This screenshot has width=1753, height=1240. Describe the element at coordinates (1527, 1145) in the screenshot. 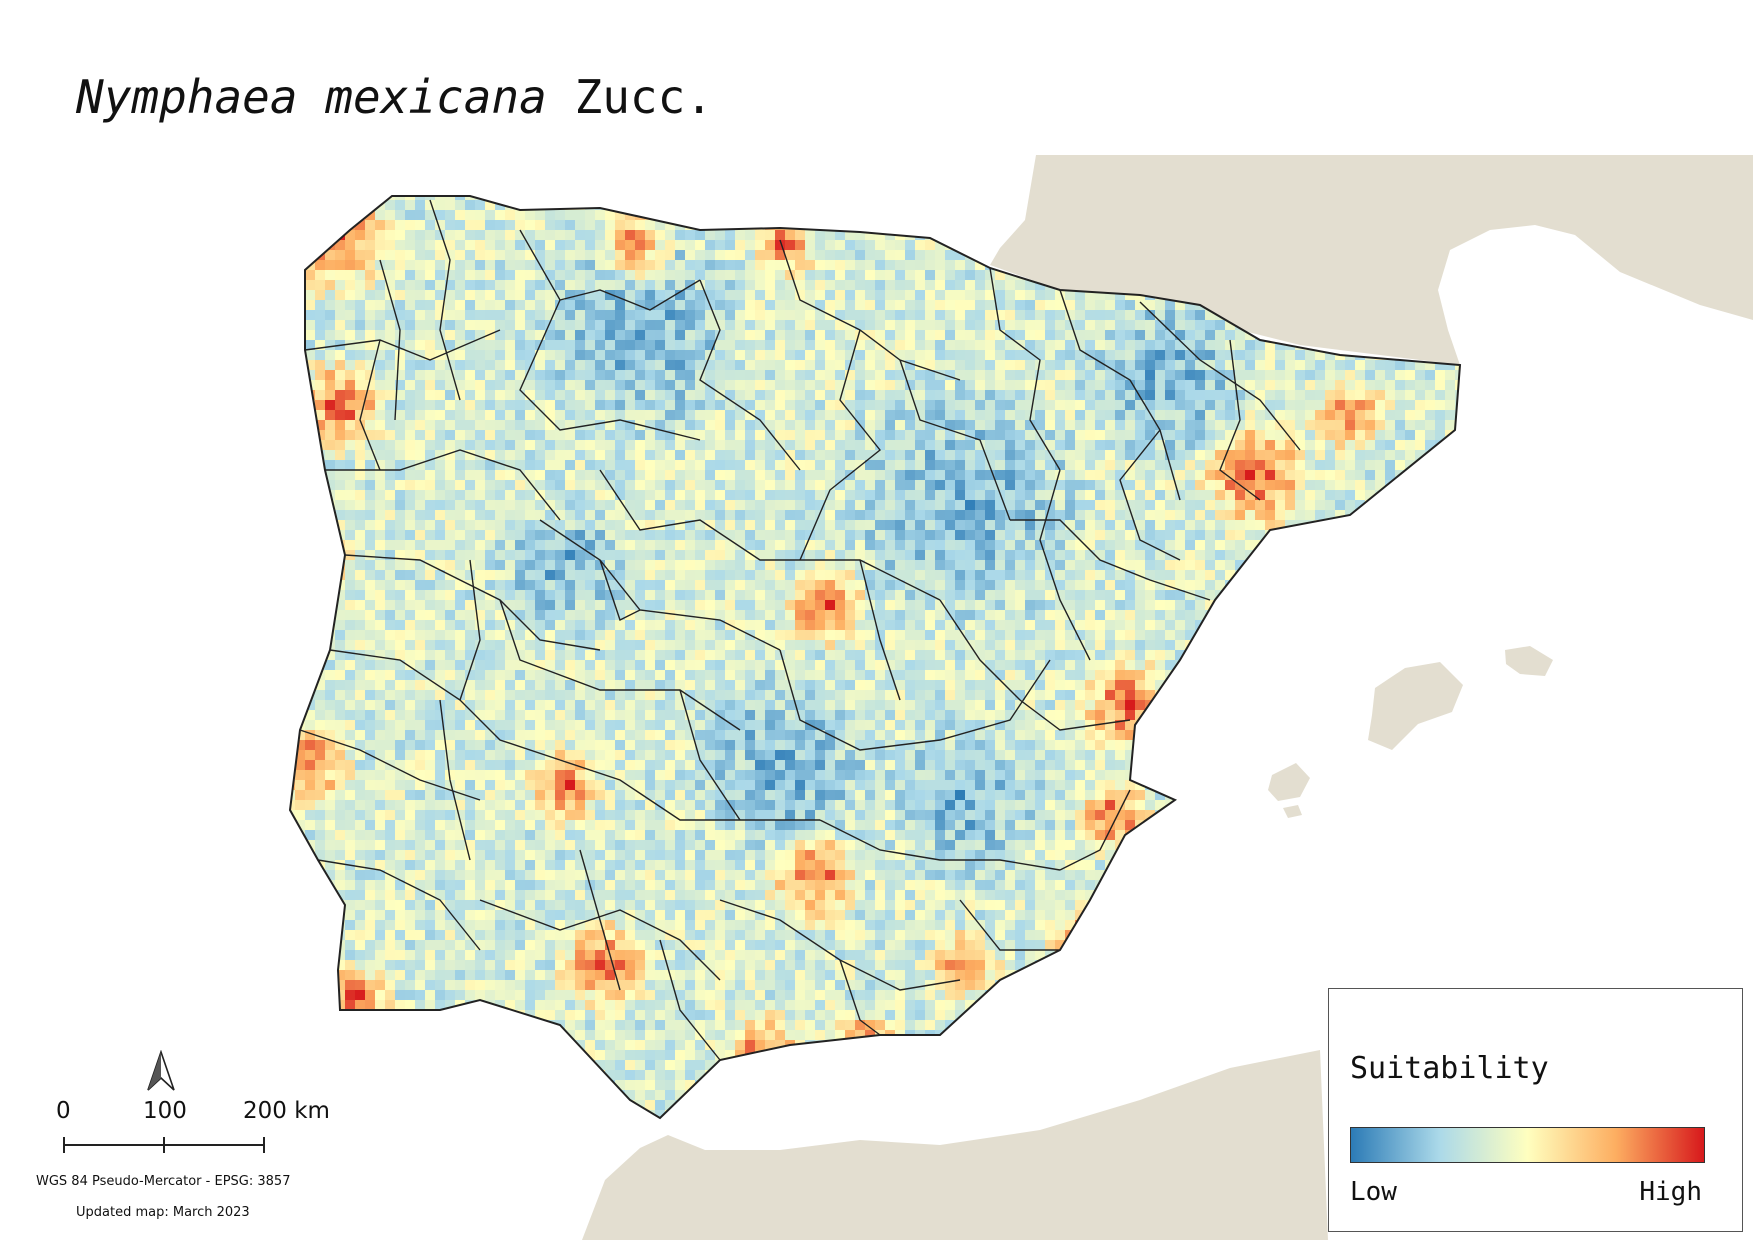

I see `legend-color-ramp` at that location.